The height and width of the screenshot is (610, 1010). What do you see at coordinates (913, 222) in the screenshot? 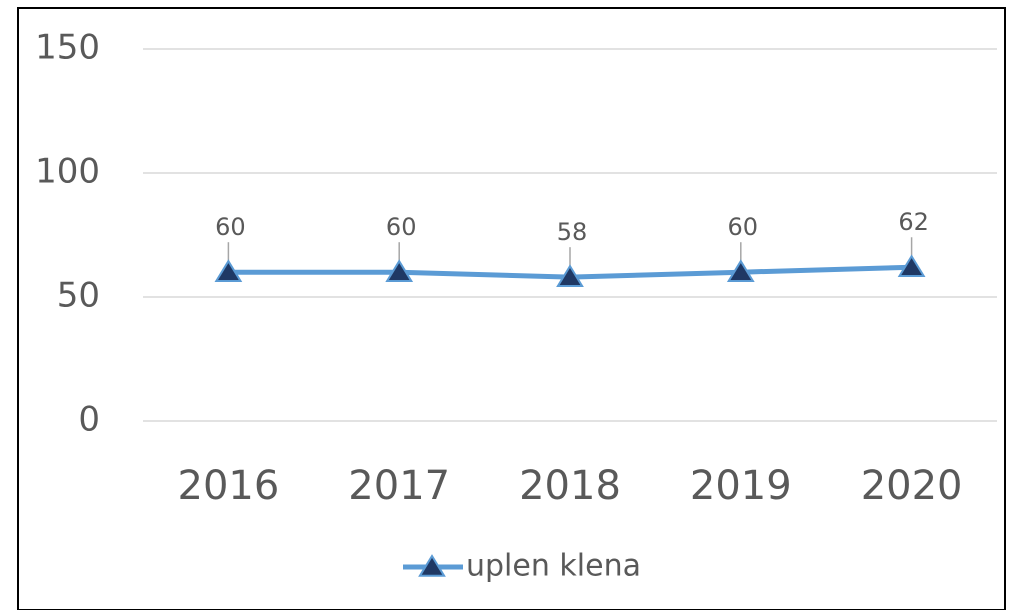
I see `data-label: 62` at bounding box center [913, 222].